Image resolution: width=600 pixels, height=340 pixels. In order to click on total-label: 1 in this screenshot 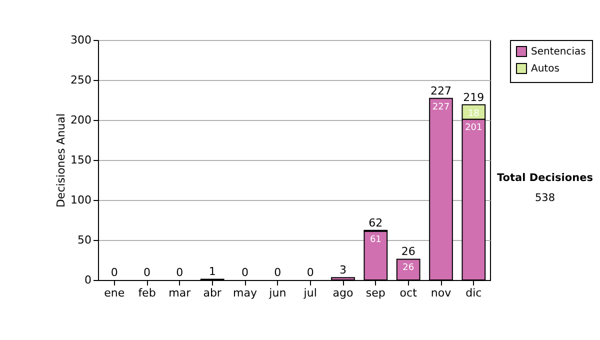, I will do `click(212, 271)`.